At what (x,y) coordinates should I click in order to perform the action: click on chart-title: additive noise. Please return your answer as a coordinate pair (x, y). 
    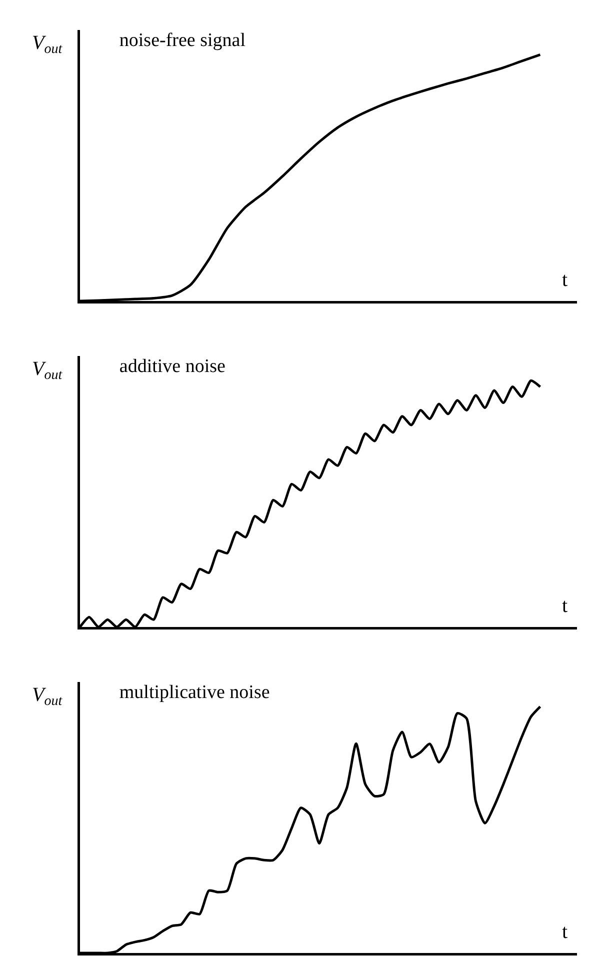
    Looking at the image, I should click on (172, 366).